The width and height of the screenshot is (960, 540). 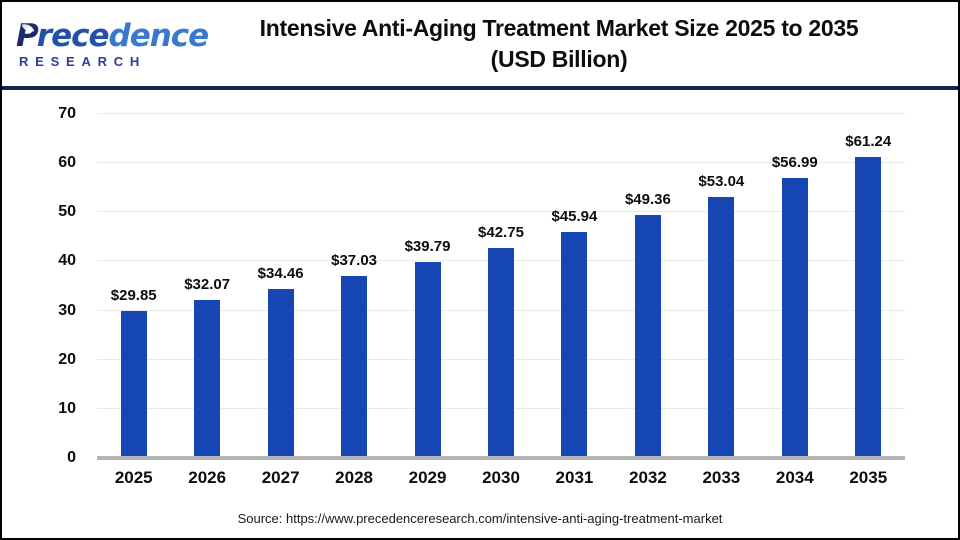 I want to click on bar-value-label: $49.36, so click(x=647, y=200).